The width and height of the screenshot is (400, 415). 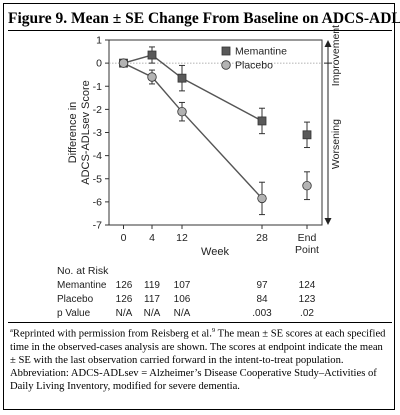 What do you see at coordinates (79, 132) in the screenshot?
I see `y-axis-label: Difference inADCS-ADLsev Score` at bounding box center [79, 132].